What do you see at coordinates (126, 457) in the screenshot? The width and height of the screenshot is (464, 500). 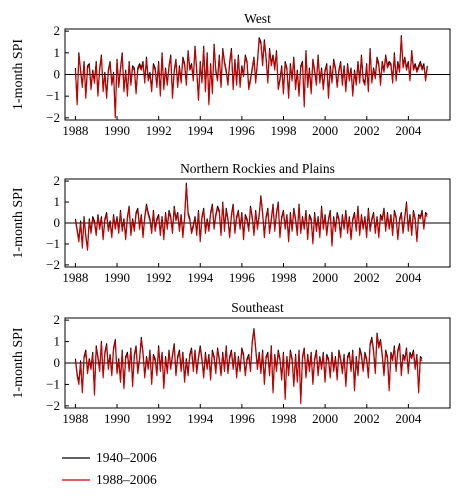 I see `legend-label: 1940–2006` at bounding box center [126, 457].